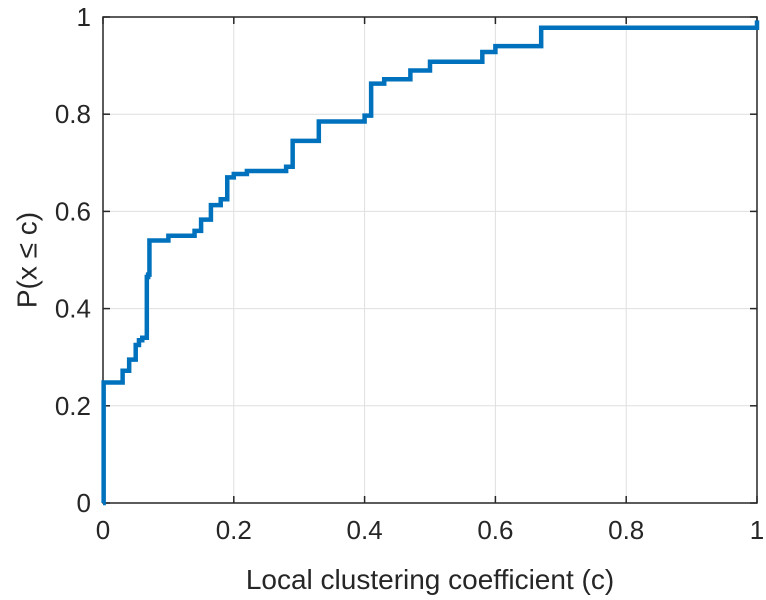 Image resolution: width=766 pixels, height=600 pixels. Describe the element at coordinates (27, 260) in the screenshot. I see `y-axis-label: P(x ≤ c)` at that location.